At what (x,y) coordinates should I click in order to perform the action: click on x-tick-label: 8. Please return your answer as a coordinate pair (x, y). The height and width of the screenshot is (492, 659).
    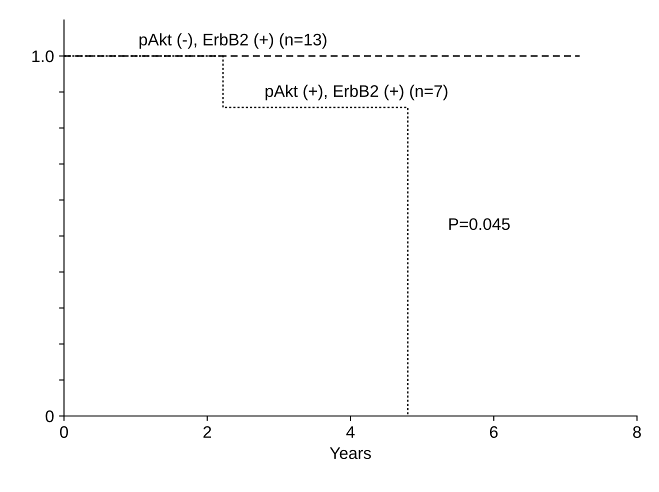
    Looking at the image, I should click on (637, 432).